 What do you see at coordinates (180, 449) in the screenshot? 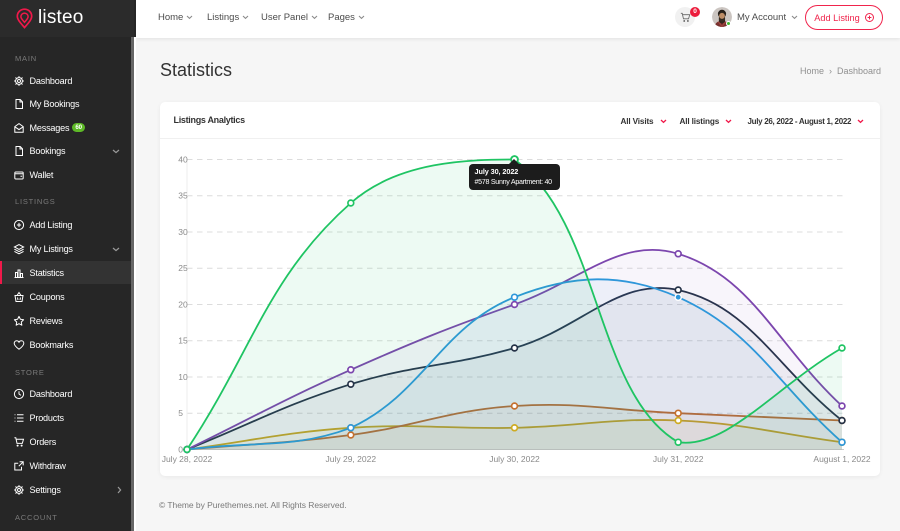
I see `svg-text: 0` at bounding box center [180, 449].